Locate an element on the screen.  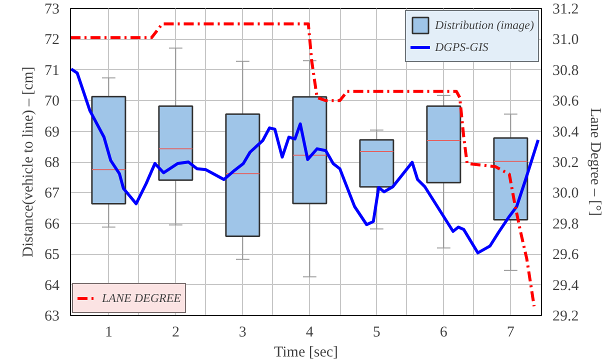
y-tick-label: 63 is located at coordinates (52, 316).